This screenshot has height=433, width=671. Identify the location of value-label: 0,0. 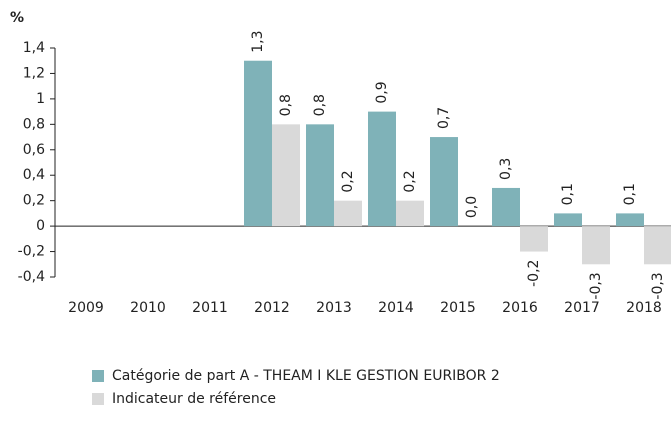
(472, 207).